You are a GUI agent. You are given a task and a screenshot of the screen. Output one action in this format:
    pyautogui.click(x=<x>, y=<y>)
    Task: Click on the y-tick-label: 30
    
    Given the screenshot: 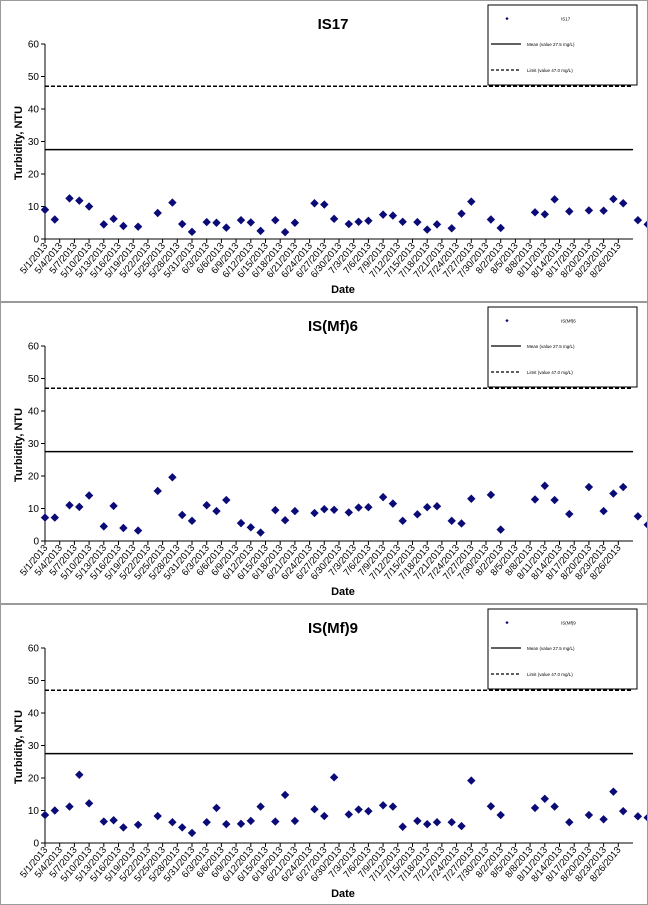 What is the action you would take?
    pyautogui.click(x=34, y=142)
    